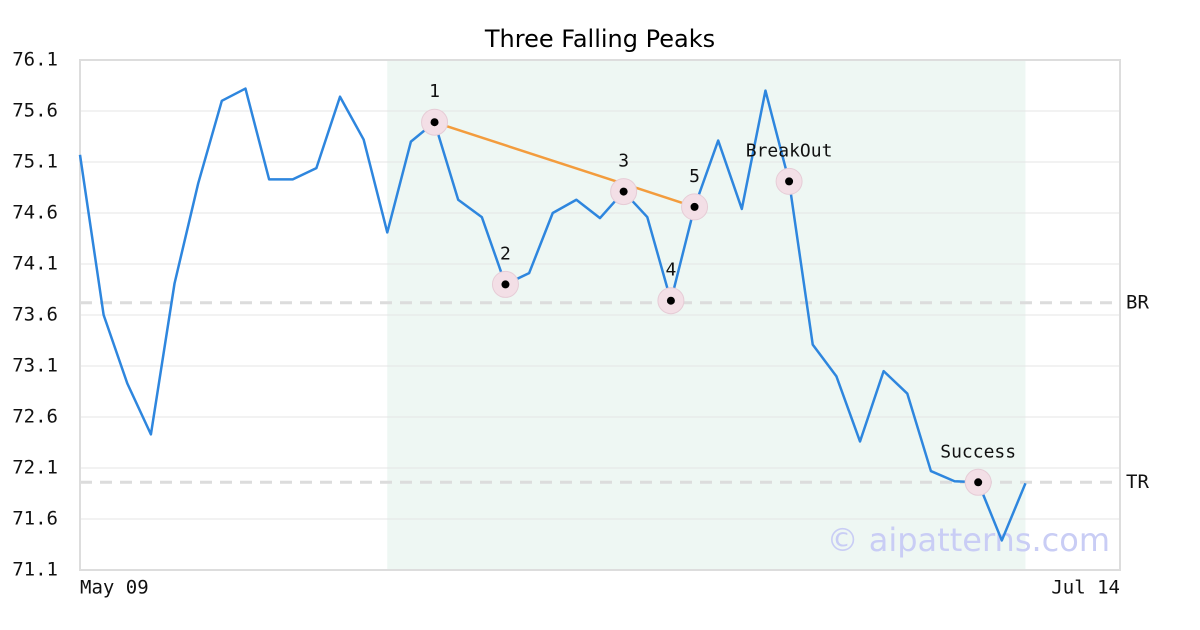 The width and height of the screenshot is (1200, 630). I want to click on marker-label: 1, so click(434, 91).